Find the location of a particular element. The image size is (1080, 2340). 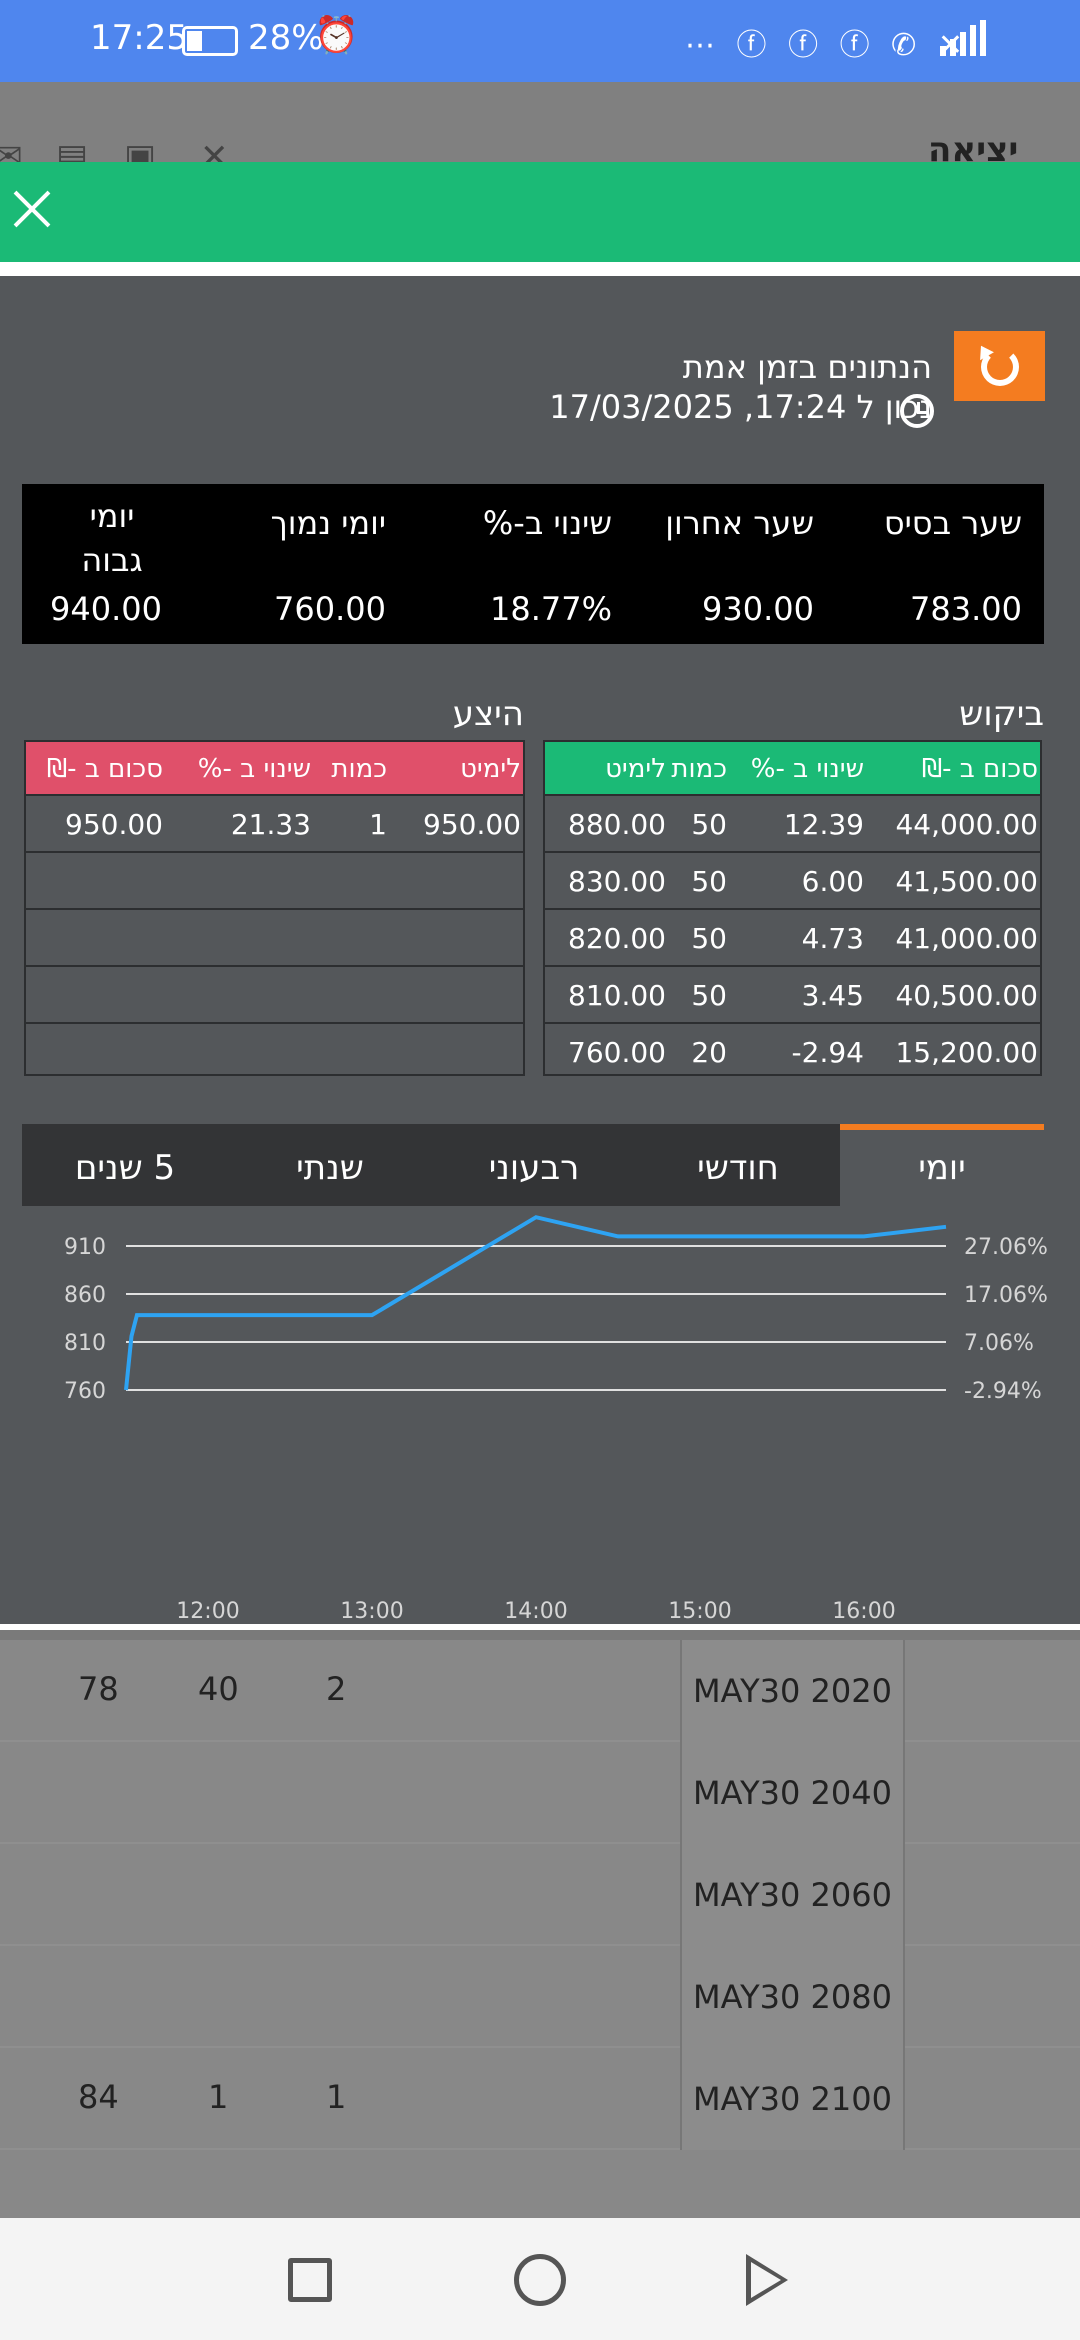

tab-yearly: שנתי is located at coordinates (330, 1168).